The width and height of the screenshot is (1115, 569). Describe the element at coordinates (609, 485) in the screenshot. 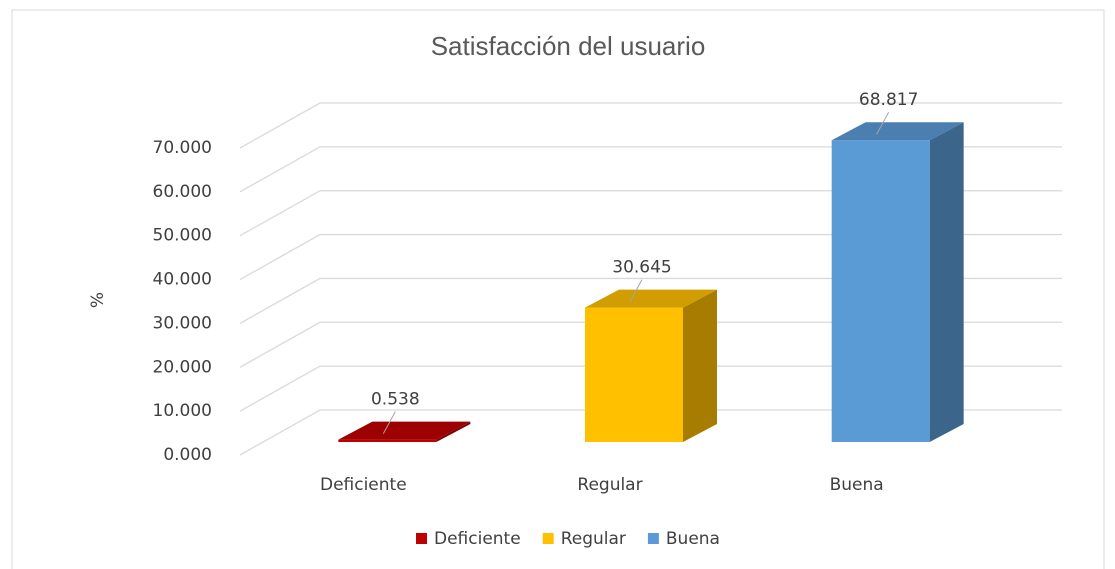

I see `x-tick-label: Regular` at that location.